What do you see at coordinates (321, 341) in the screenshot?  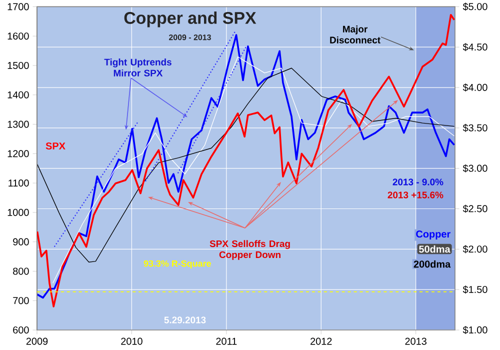 I see `x-tick-label: 2012` at bounding box center [321, 341].